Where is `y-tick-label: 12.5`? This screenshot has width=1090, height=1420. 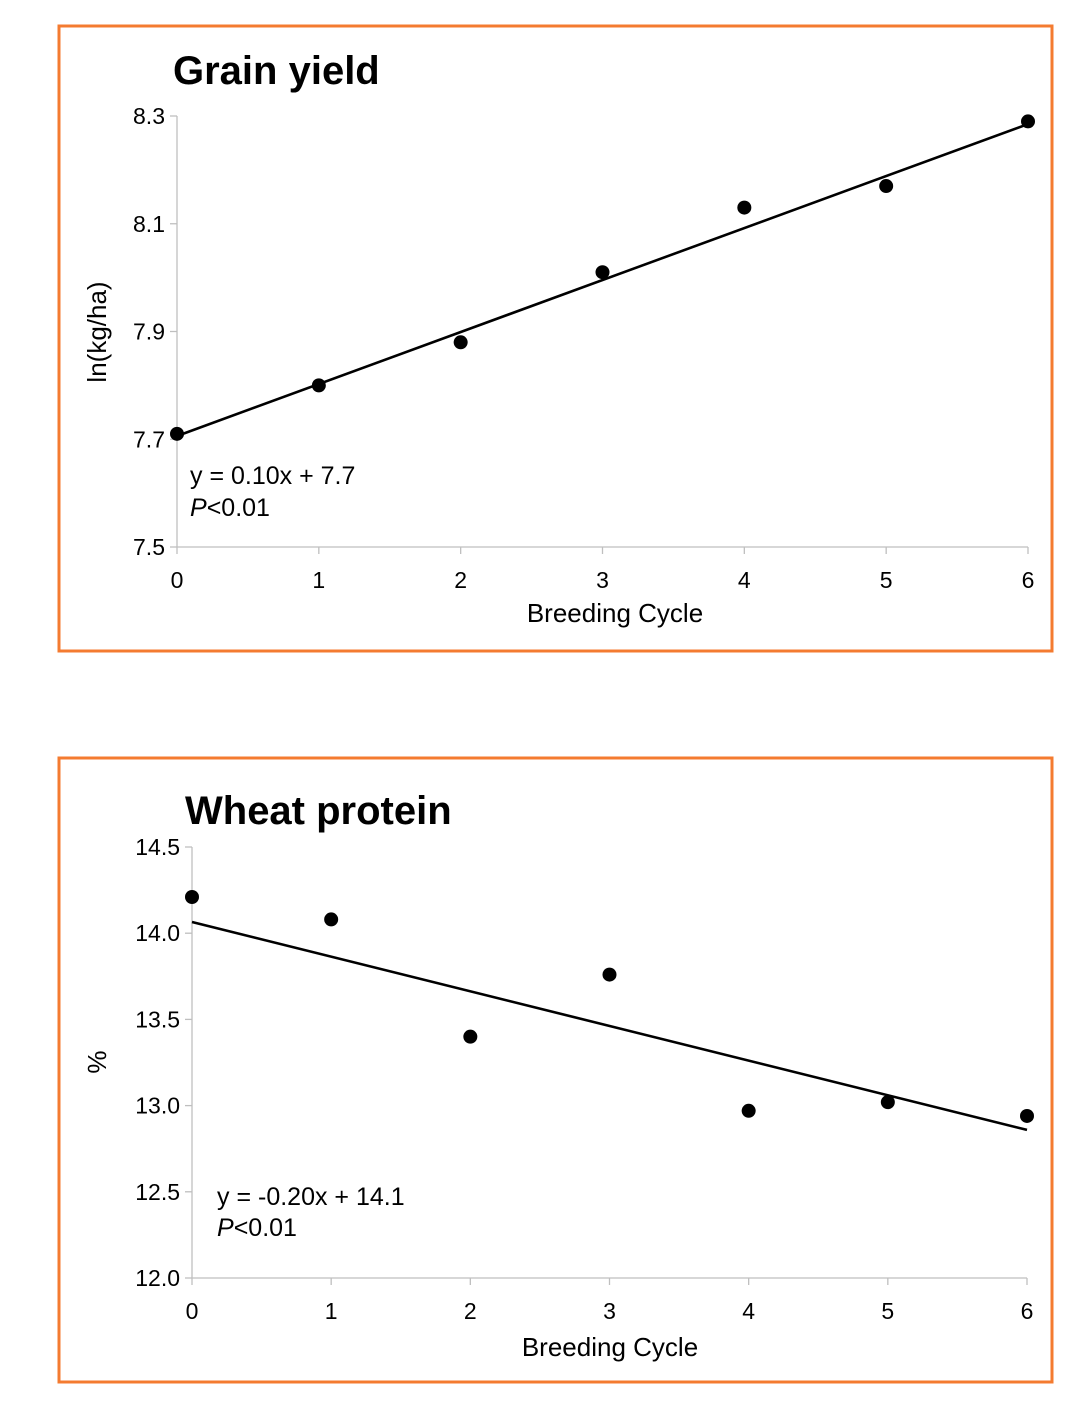
y-tick-label: 12.5 is located at coordinates (157, 1192).